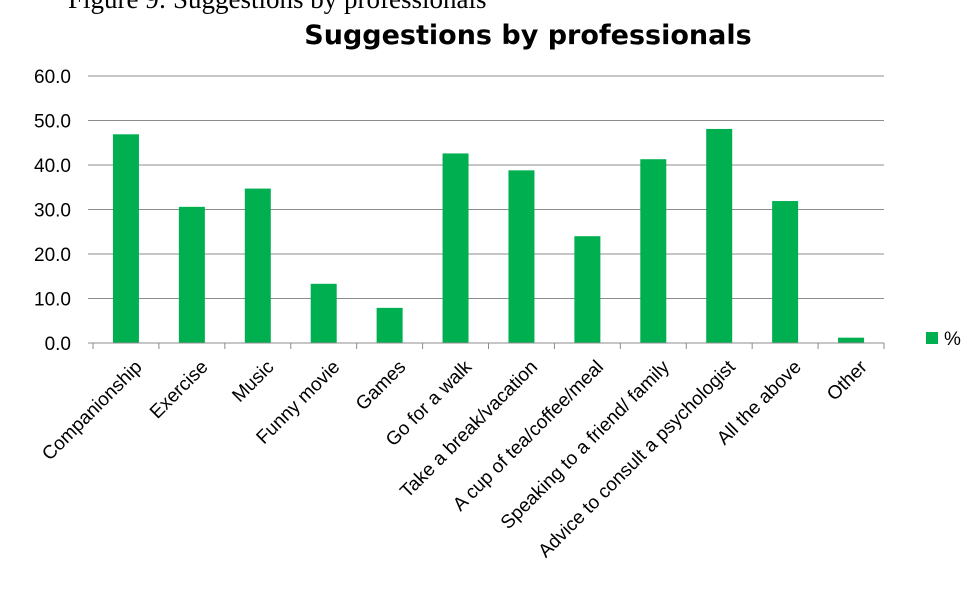 Image resolution: width=963 pixels, height=607 pixels. Describe the element at coordinates (52, 77) in the screenshot. I see `y-tick-label: 60.0` at that location.